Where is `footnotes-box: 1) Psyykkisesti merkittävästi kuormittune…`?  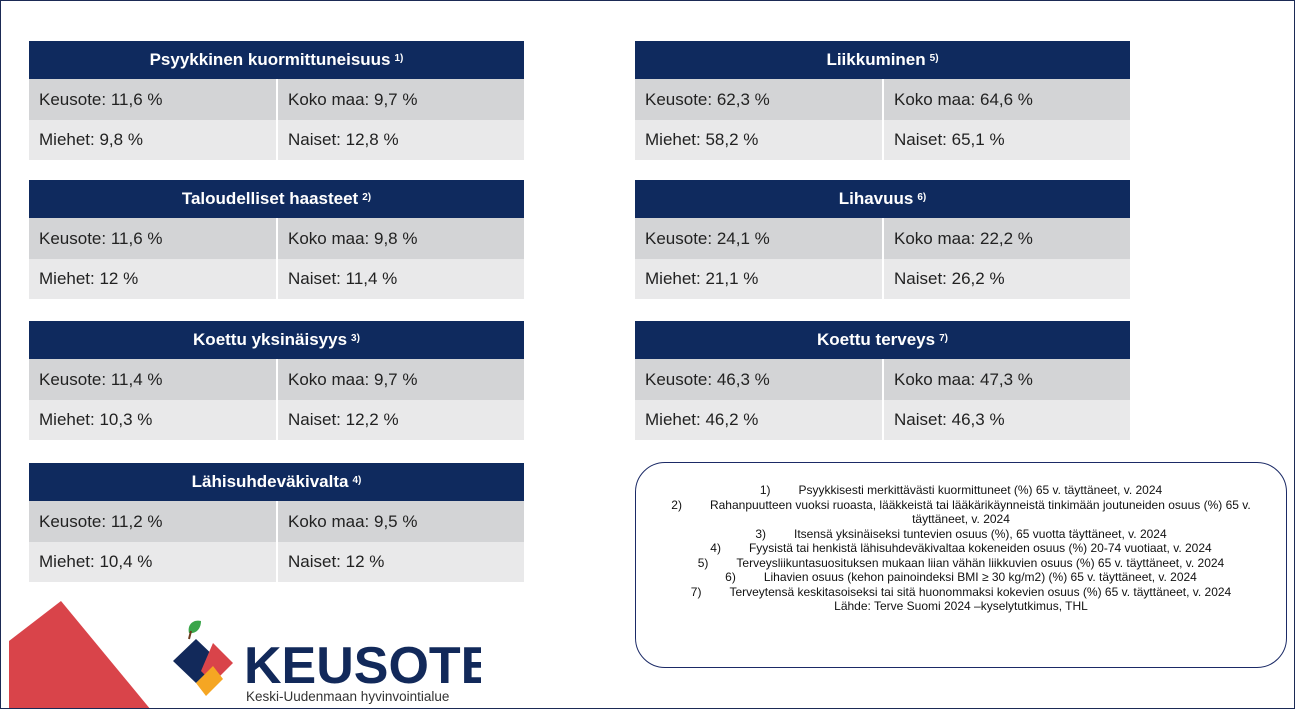
footnotes-box: 1) Psyykkisesti merkittävästi kuormittune… is located at coordinates (961, 565).